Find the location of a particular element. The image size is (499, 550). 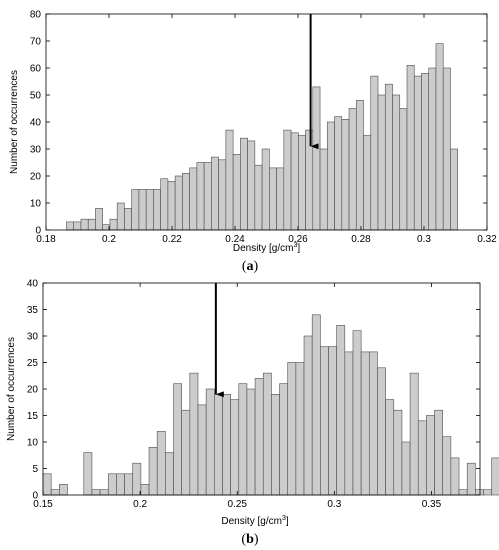

y-tick-label: 25 is located at coordinates (33, 363).